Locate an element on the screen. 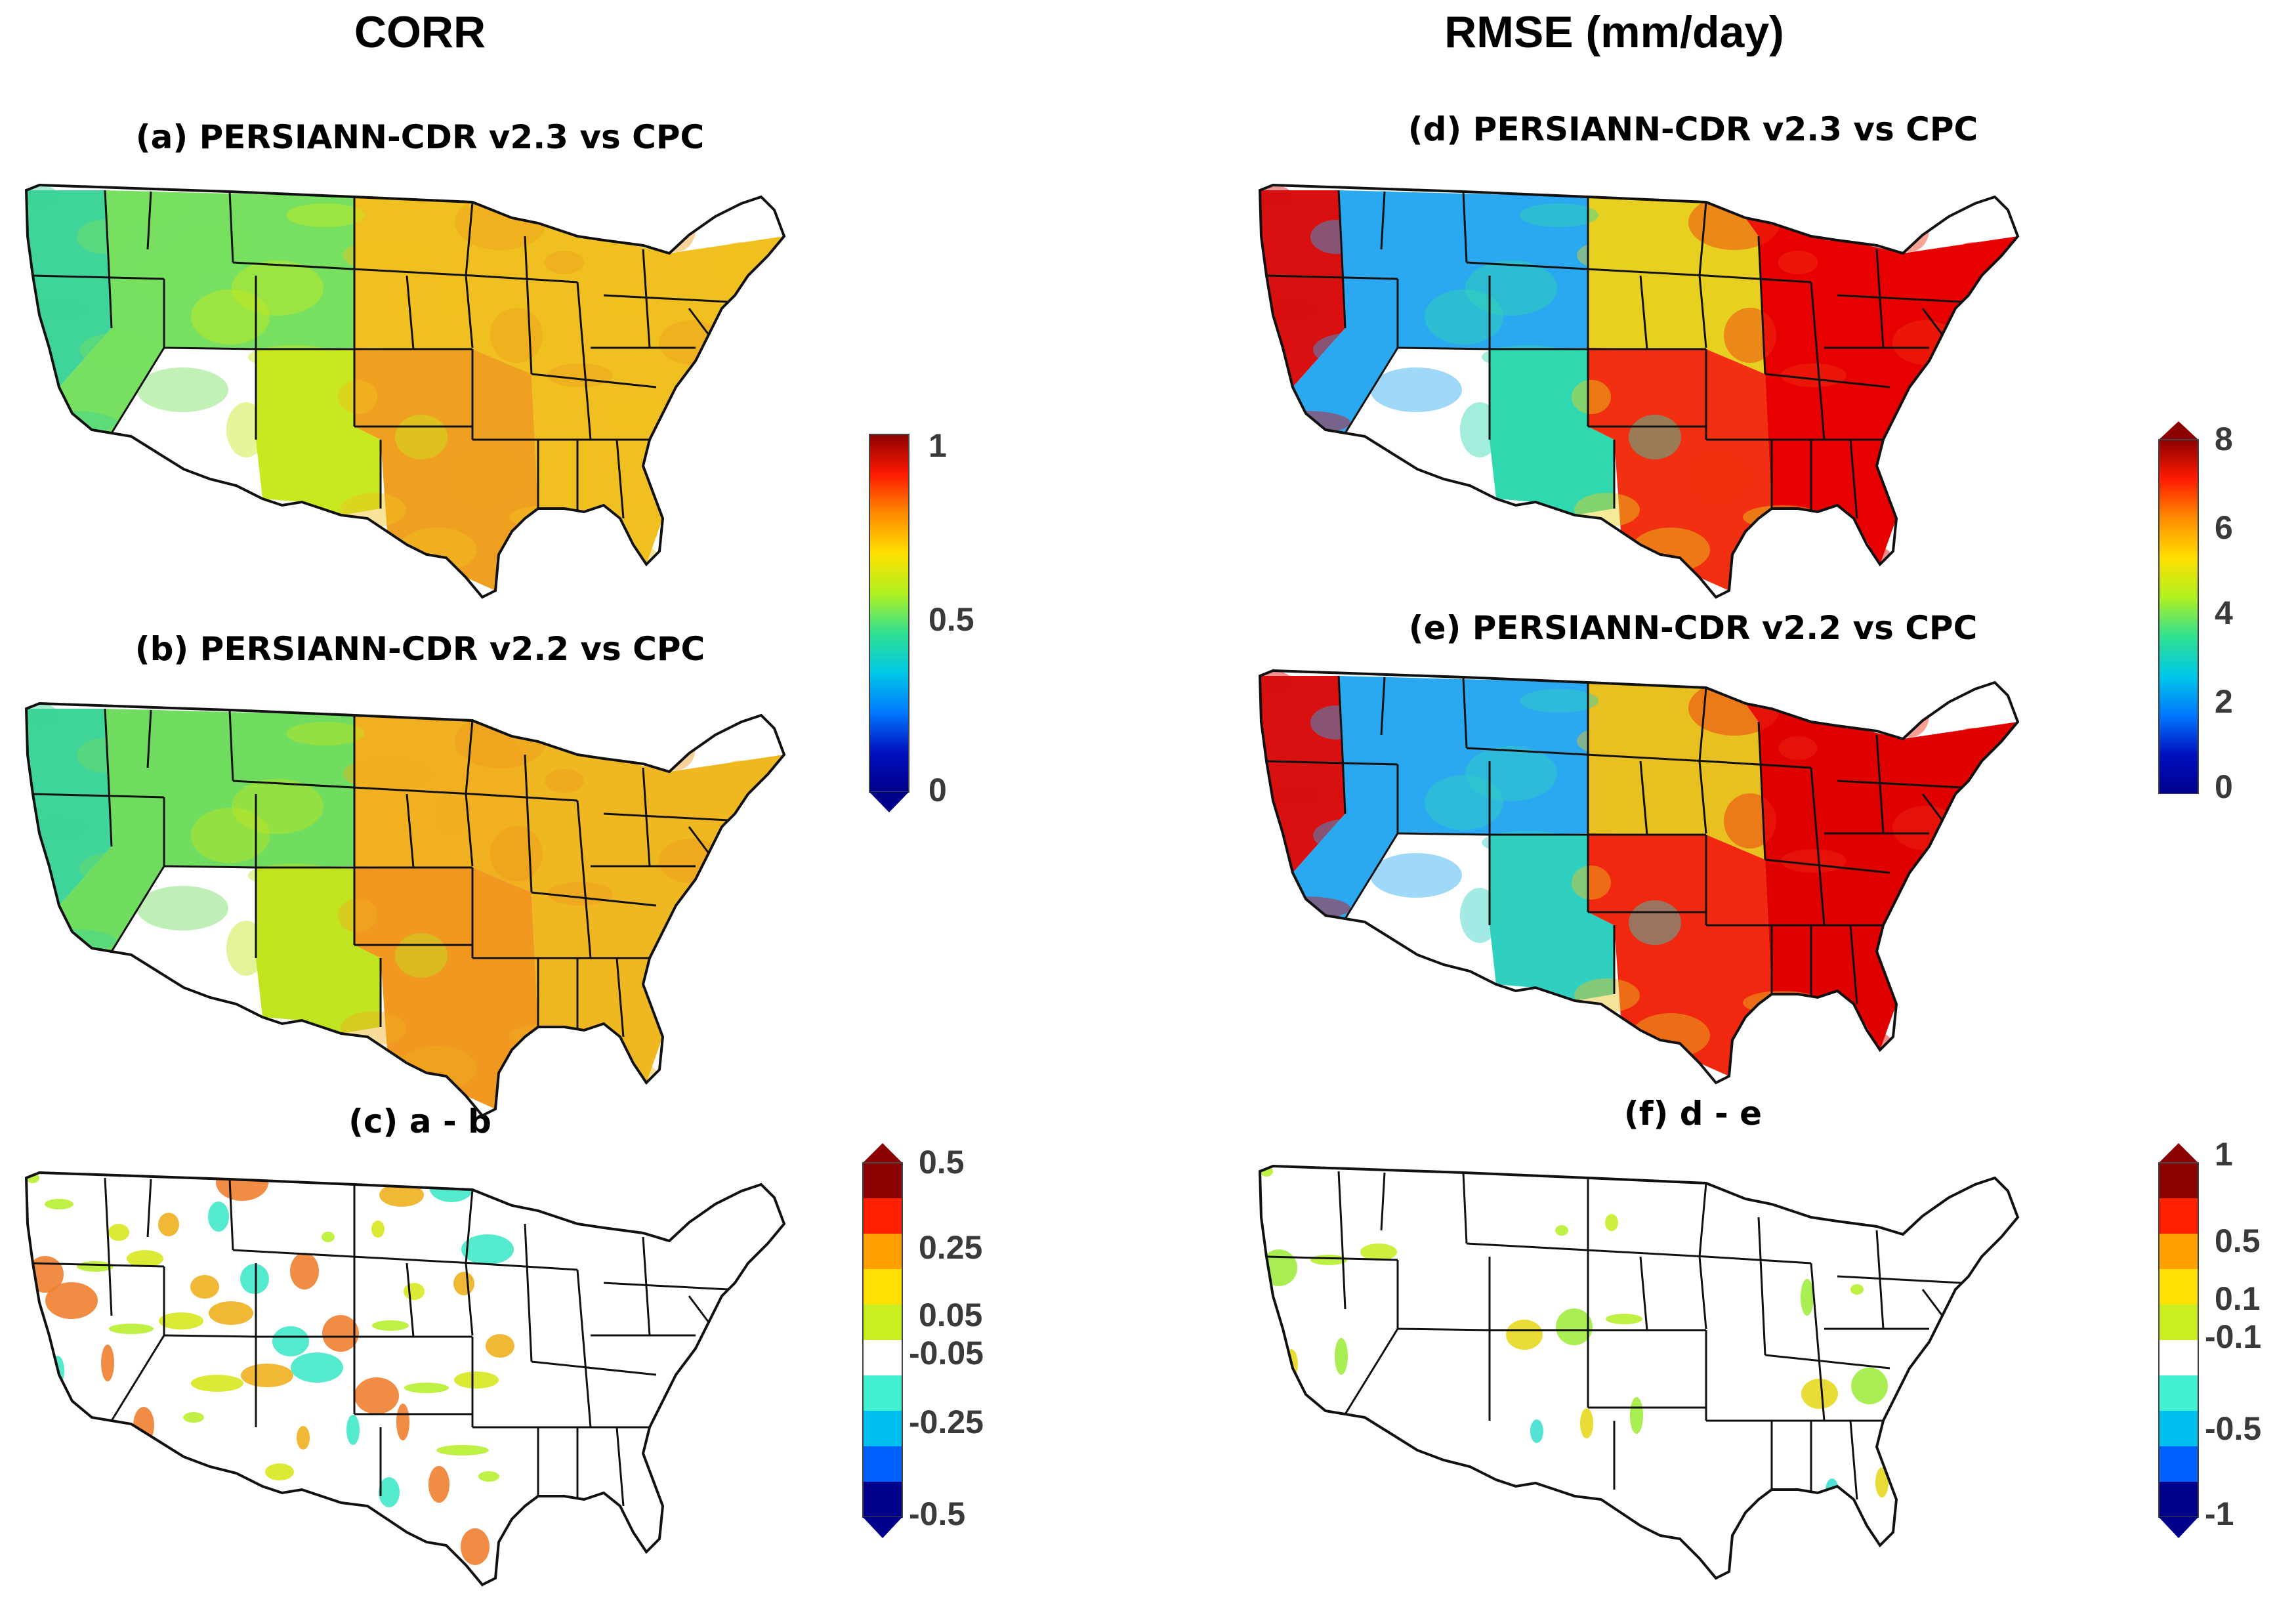 The width and height of the screenshot is (2296, 1611). panel-f-title: (f) d - e is located at coordinates (1693, 1114).